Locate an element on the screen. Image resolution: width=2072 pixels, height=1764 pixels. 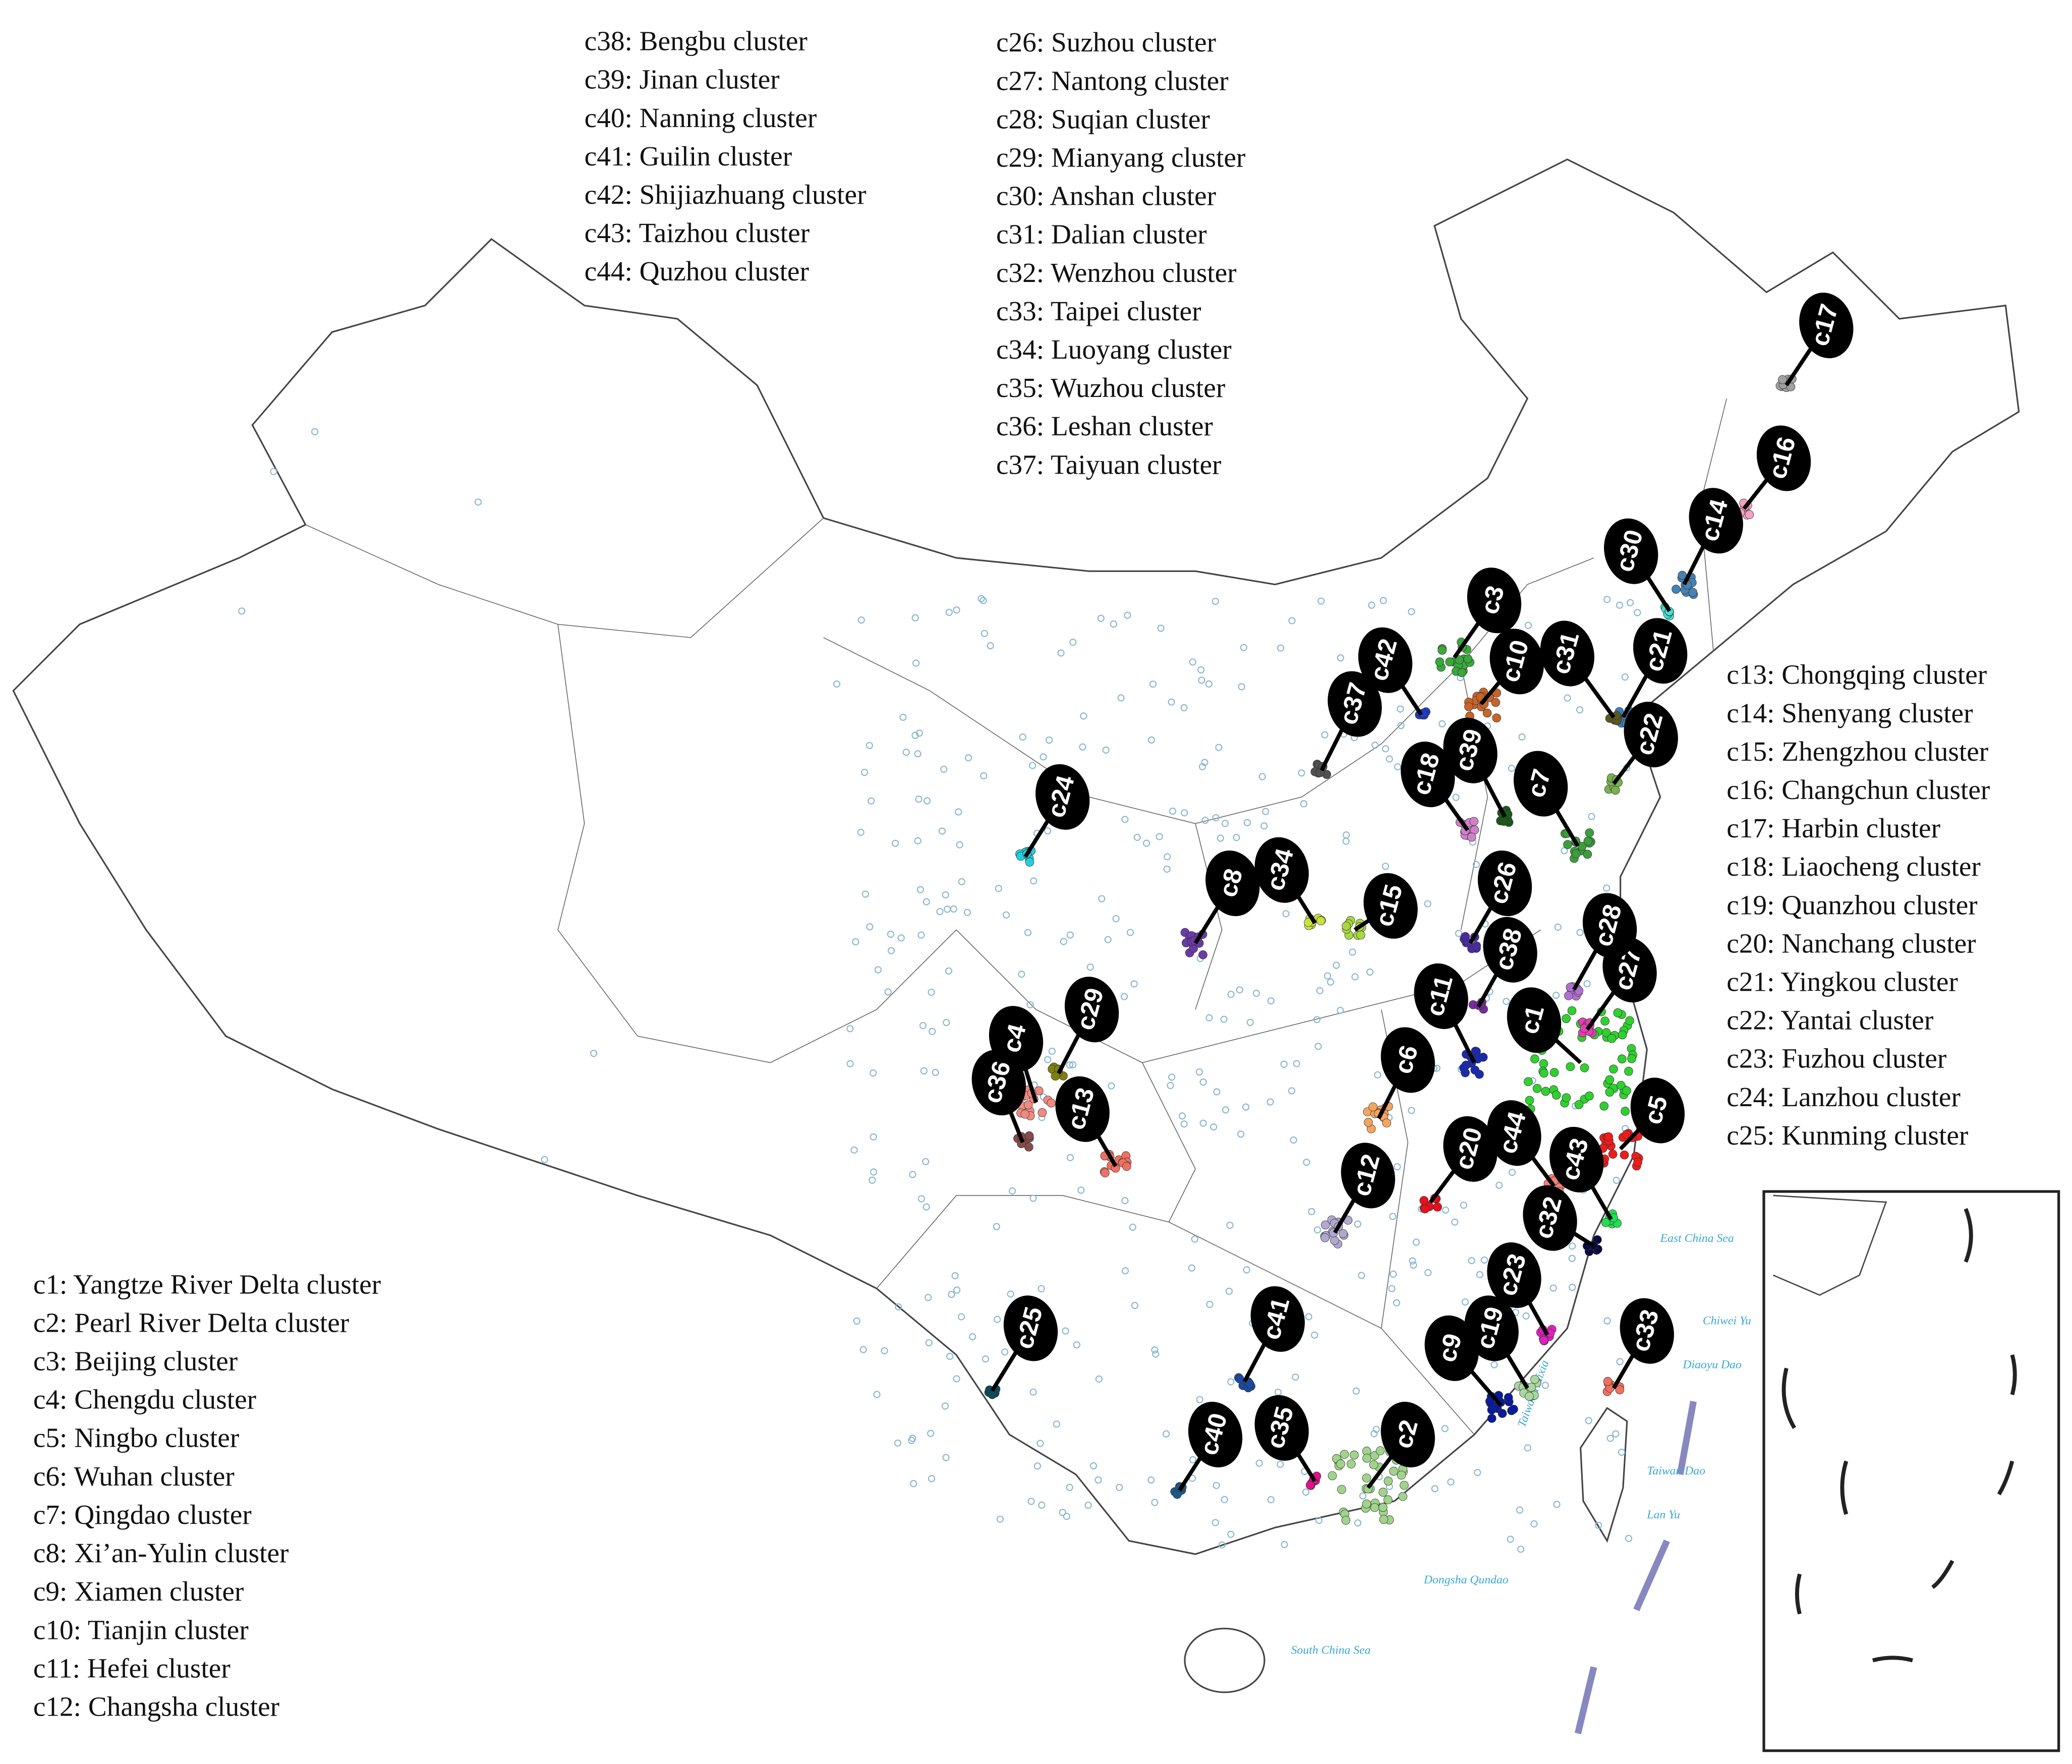
marker-label: c4 is located at coordinates (1014, 1038).